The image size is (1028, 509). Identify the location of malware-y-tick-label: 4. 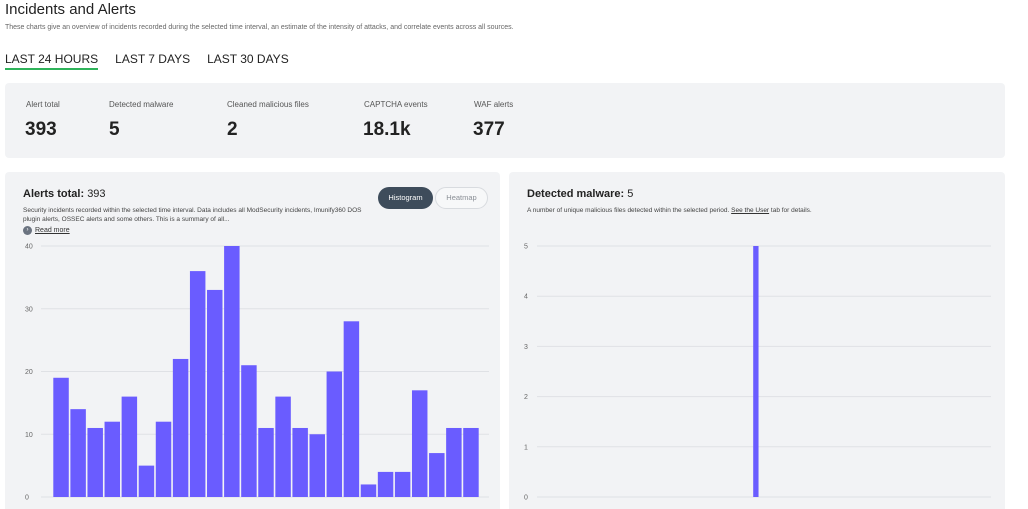
(526, 297).